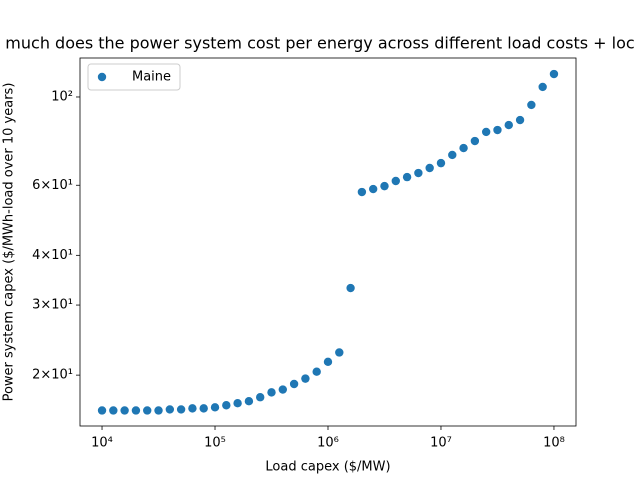 Image resolution: width=640 pixels, height=480 pixels. What do you see at coordinates (52, 305) in the screenshot?
I see `y-tick-label: 3×10¹` at bounding box center [52, 305].